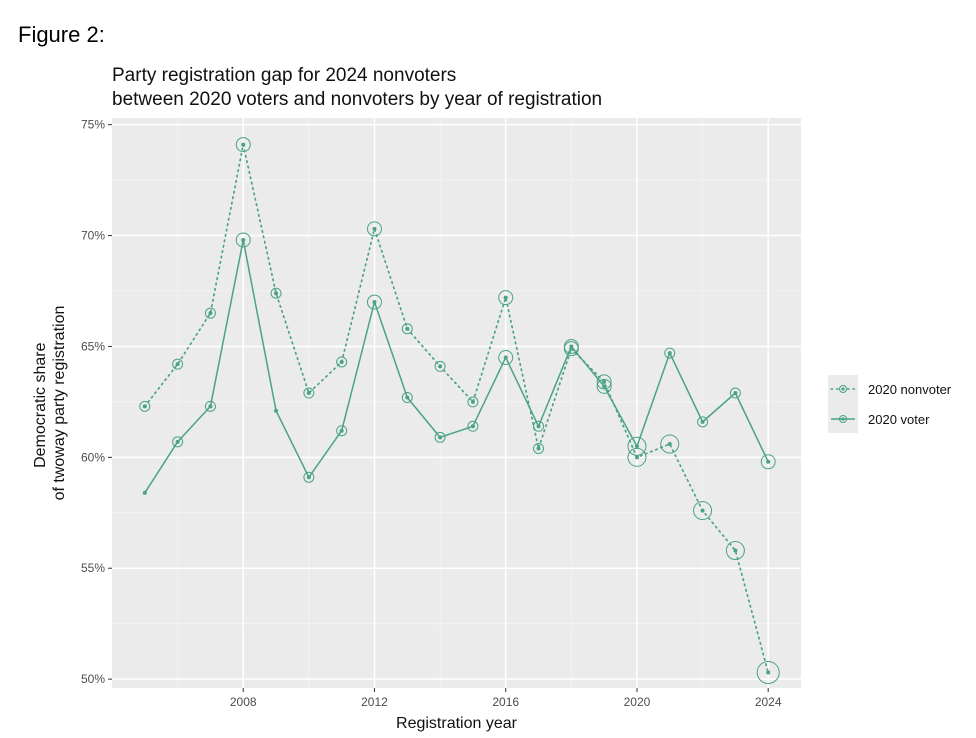 This screenshot has height=738, width=976. What do you see at coordinates (61, 34) in the screenshot?
I see `figure-label: Figure 2:` at bounding box center [61, 34].